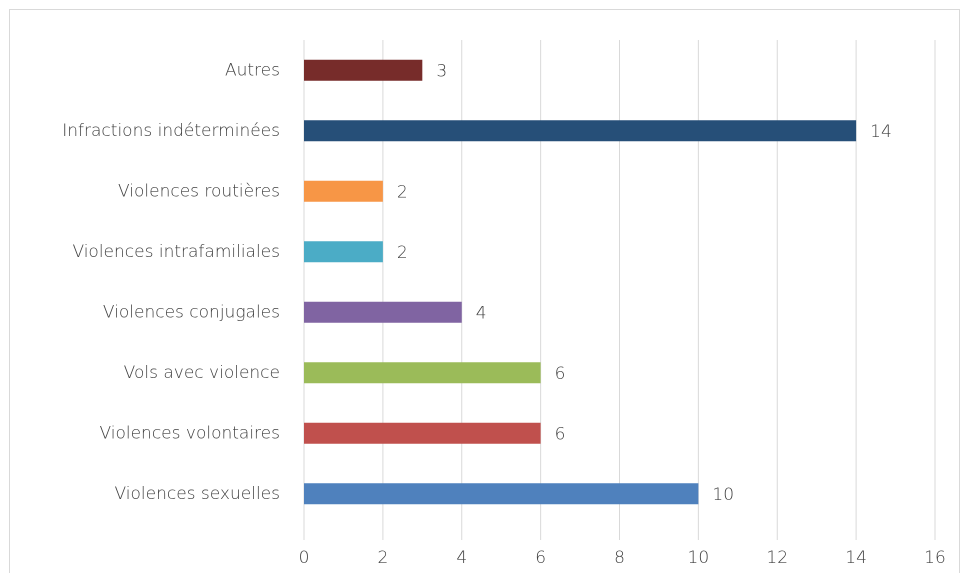  I want to click on x-tick-label: 8, so click(619, 558).